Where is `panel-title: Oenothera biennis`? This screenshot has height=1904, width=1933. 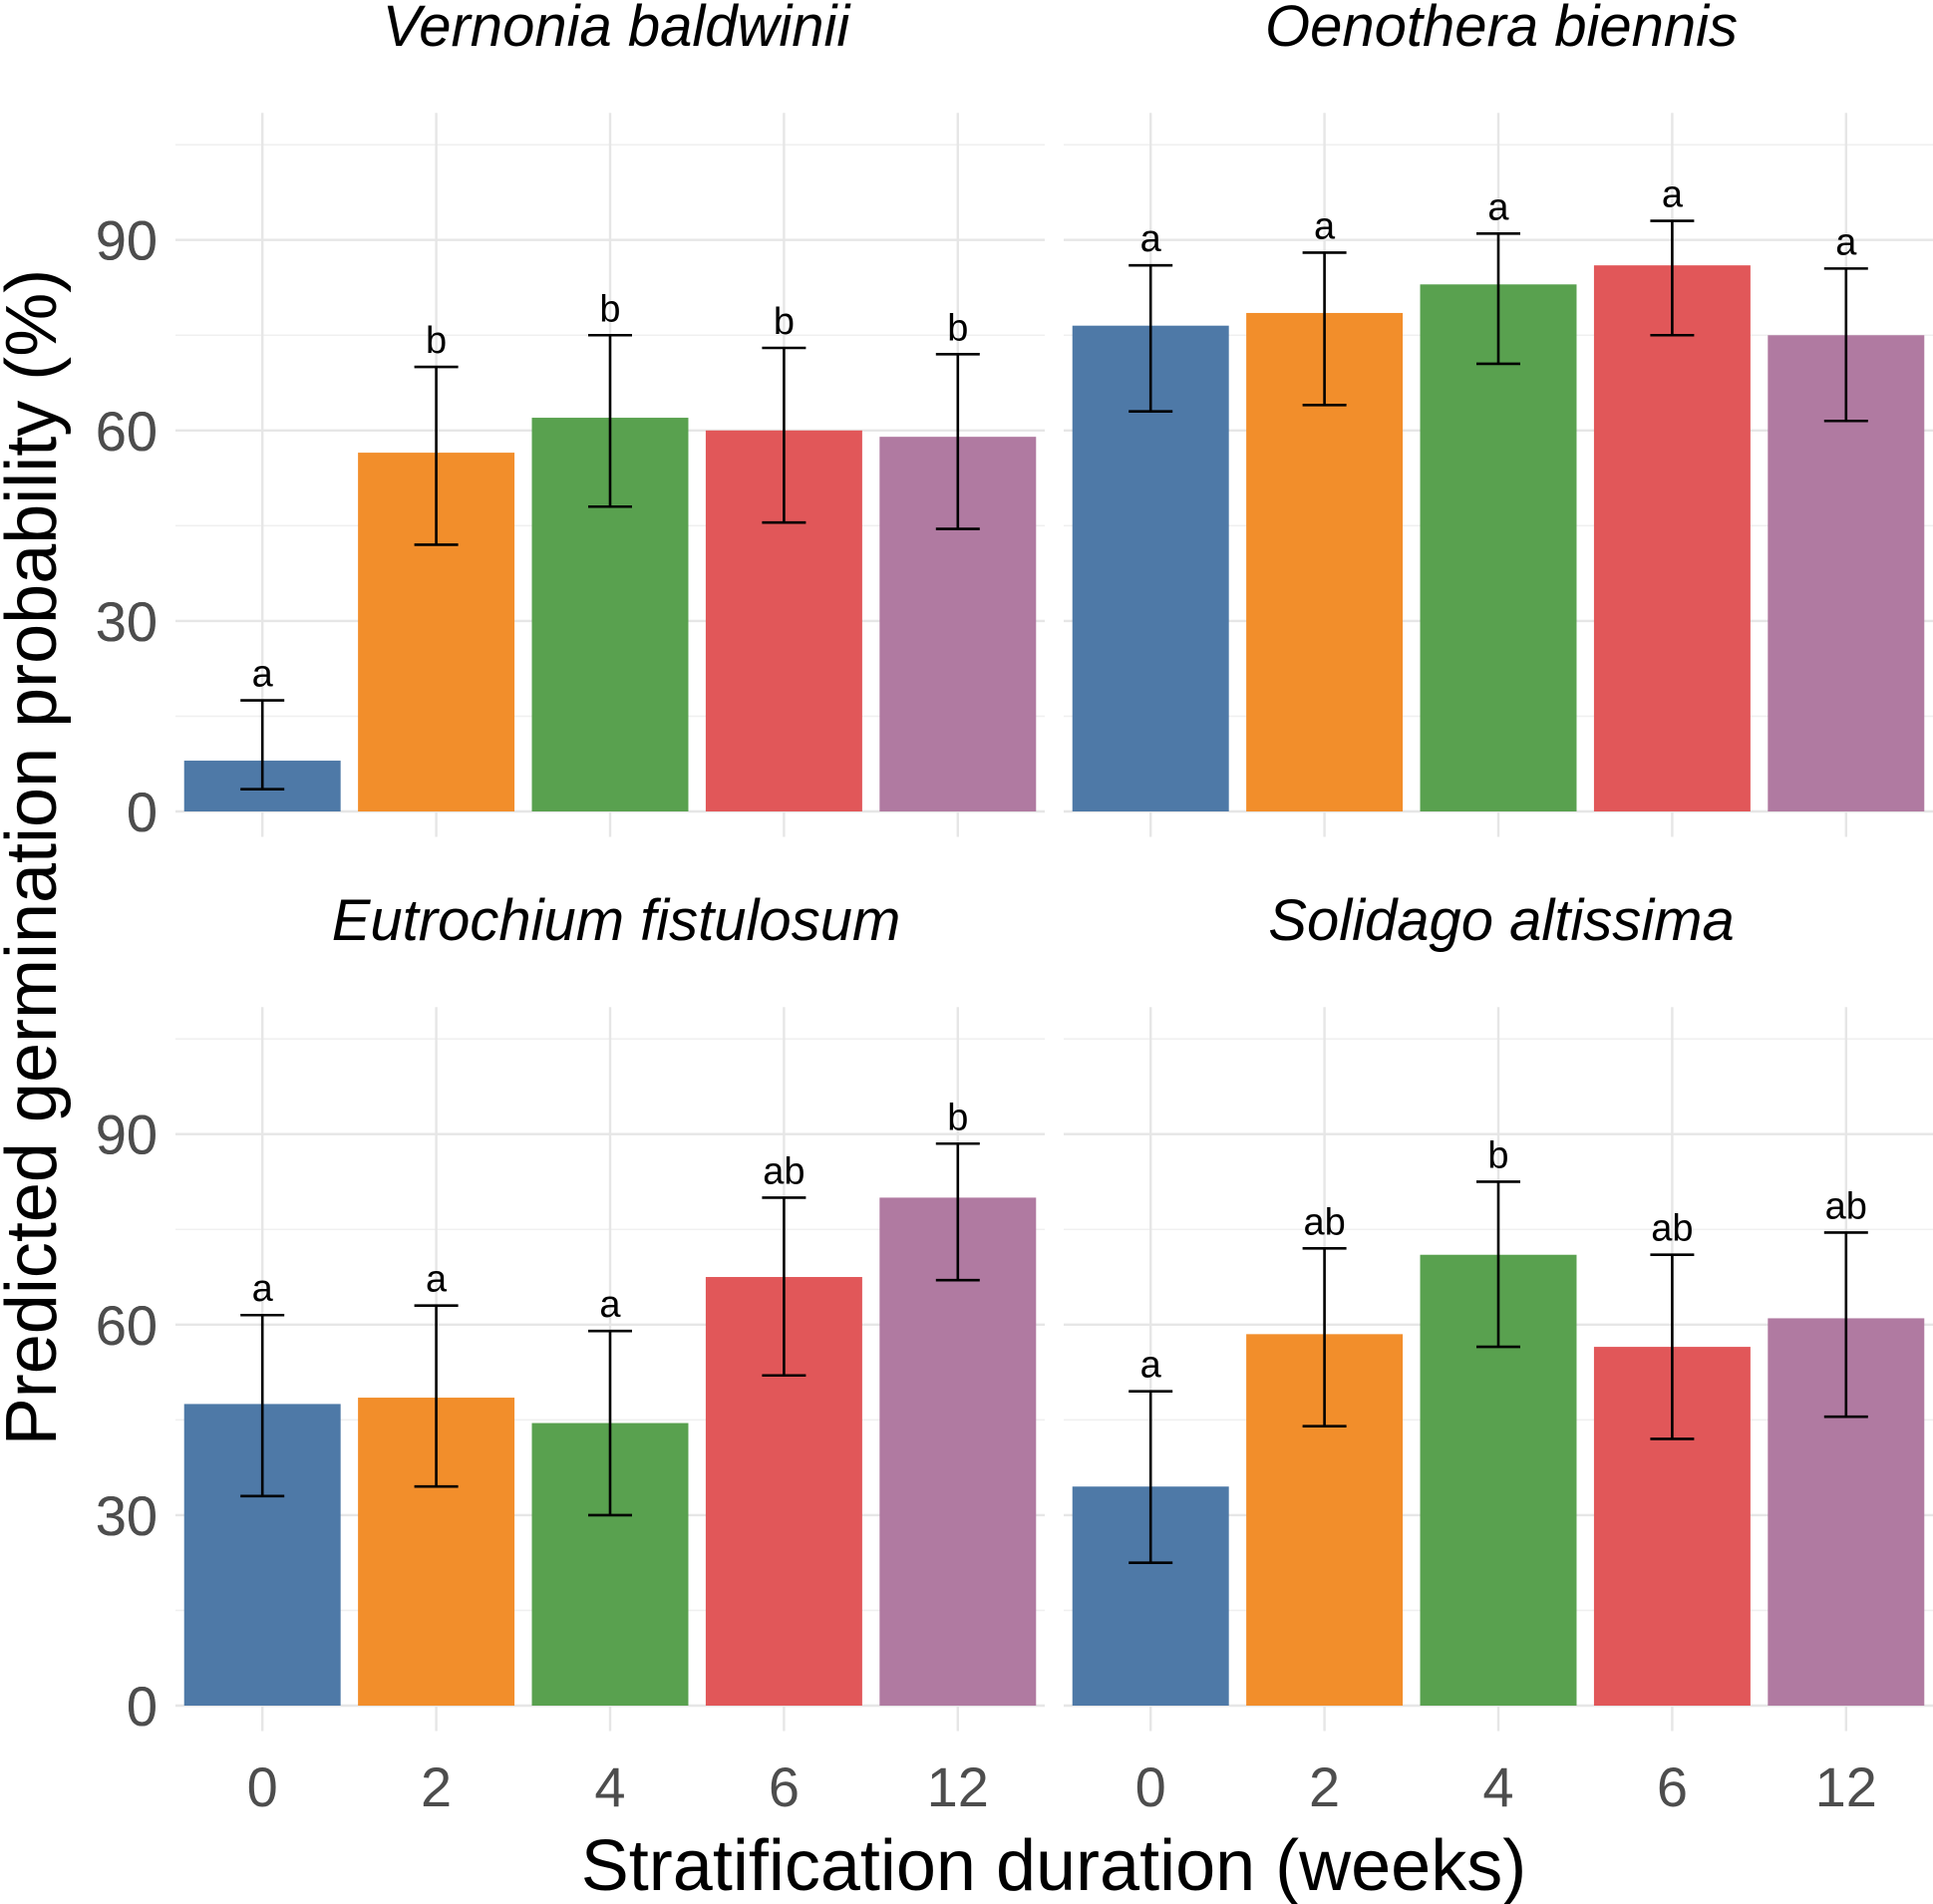 panel-title: Oenothera biennis is located at coordinates (1501, 29).